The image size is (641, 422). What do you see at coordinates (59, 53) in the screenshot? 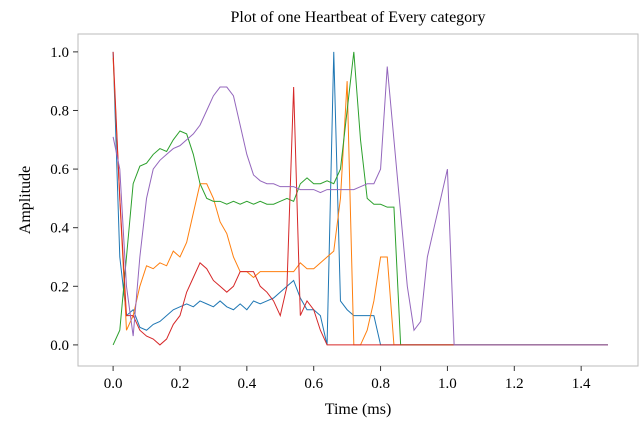
I see `y-tick-label: 1.0` at bounding box center [59, 53].